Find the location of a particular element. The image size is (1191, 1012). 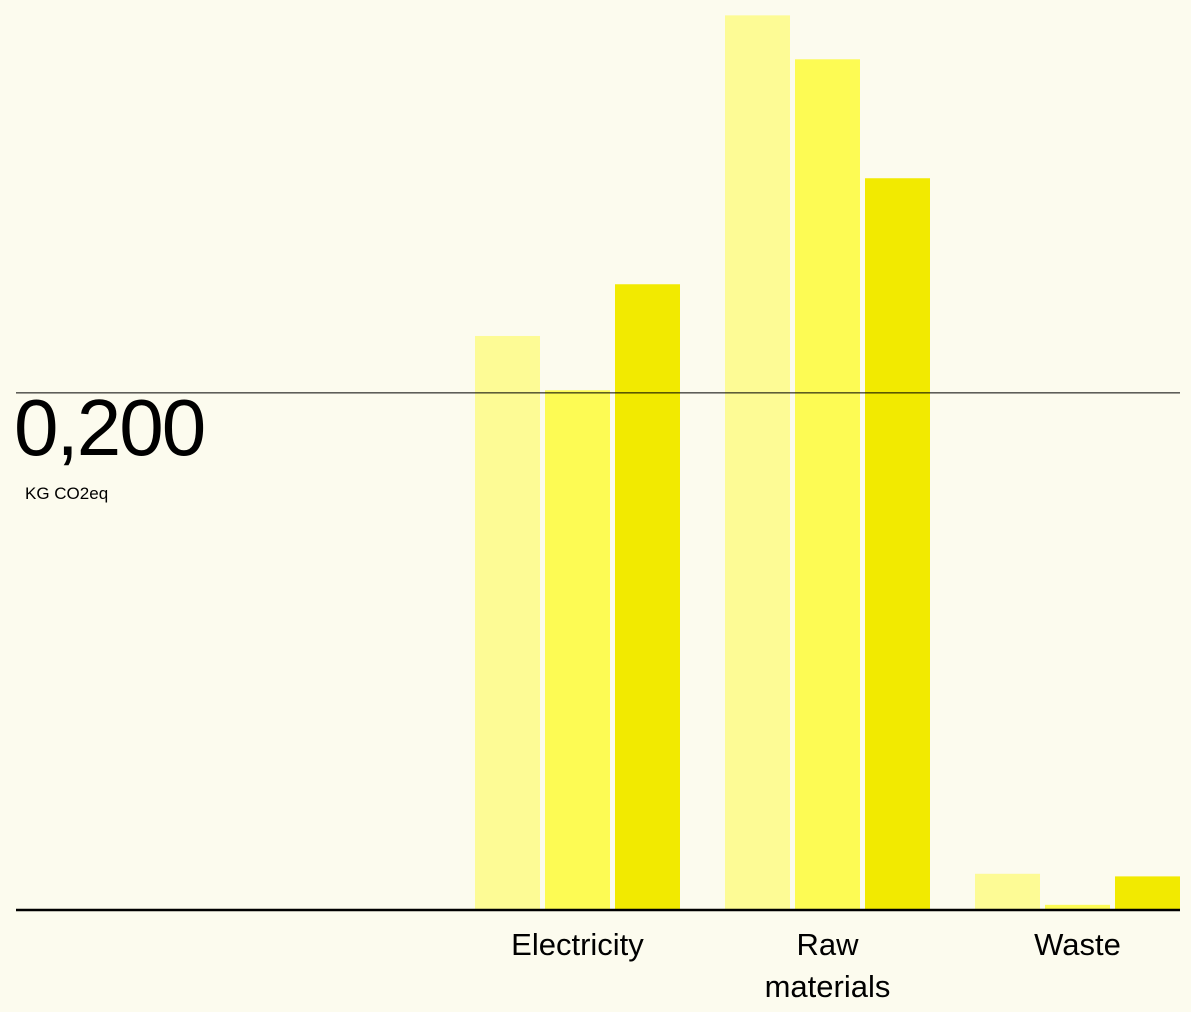

category-label: Waste is located at coordinates (1077, 944).